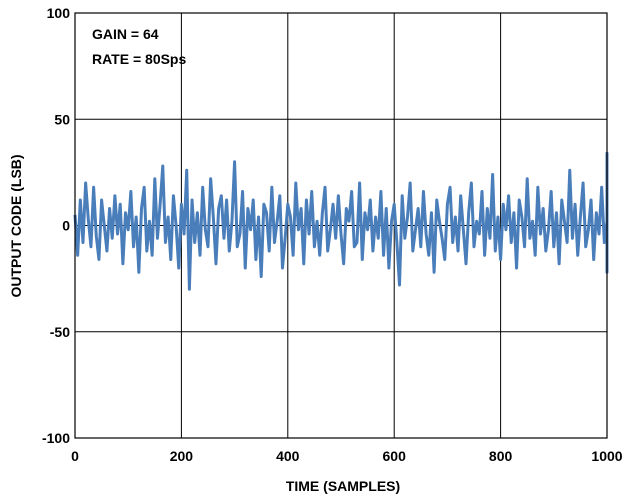 This screenshot has width=631, height=499. I want to click on y-axis-label: OUTPUT CODE (LSB), so click(16, 225).